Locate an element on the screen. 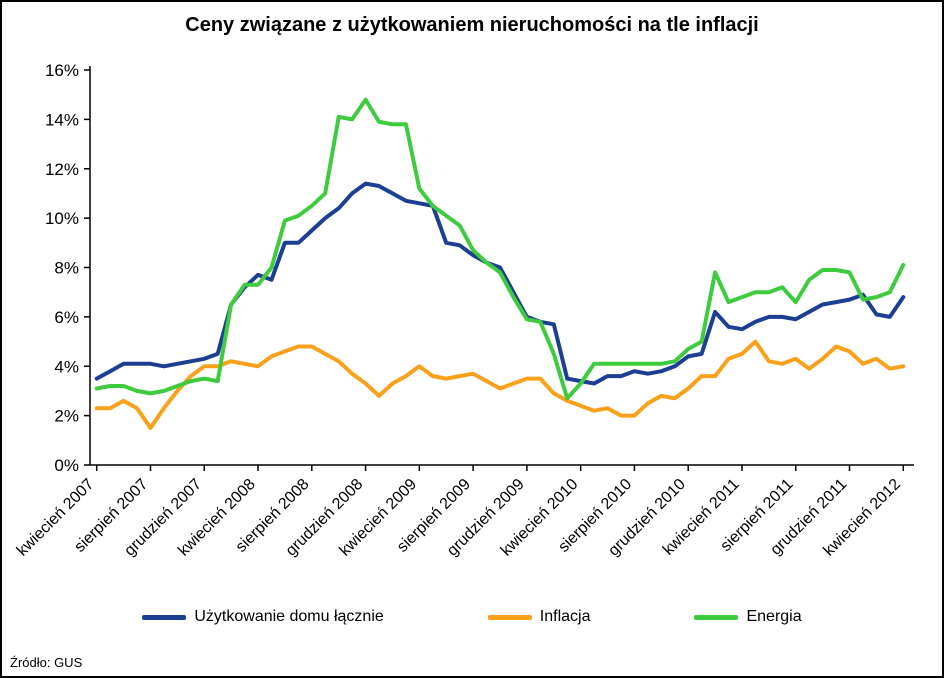 The width and height of the screenshot is (944, 678). legend-item-uzytkowanie-domu-lacznie: Użytkowanie domu łącznie is located at coordinates (263, 617).